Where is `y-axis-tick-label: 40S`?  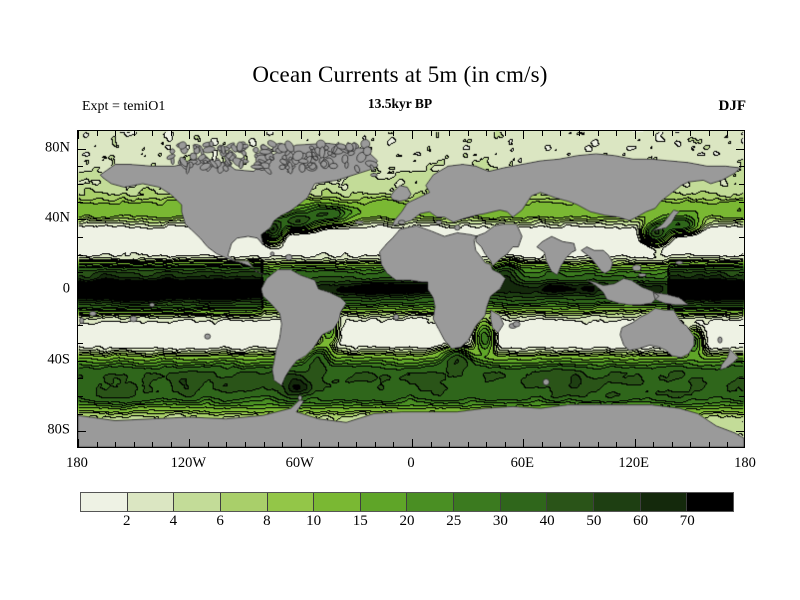 y-axis-tick-label: 40S is located at coordinates (58, 359).